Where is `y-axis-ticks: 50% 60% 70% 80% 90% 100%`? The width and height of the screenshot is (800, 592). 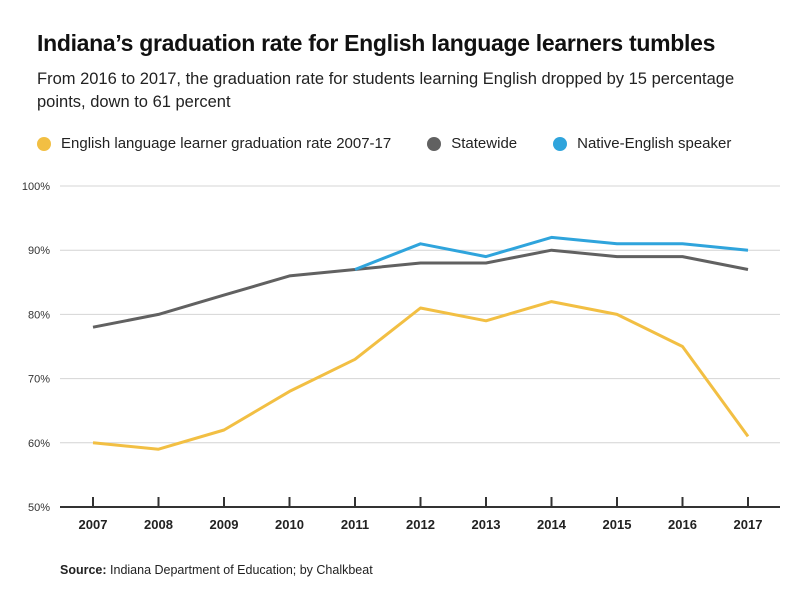 y-axis-ticks: 50% 60% 70% 80% 90% 100% is located at coordinates (36, 347).